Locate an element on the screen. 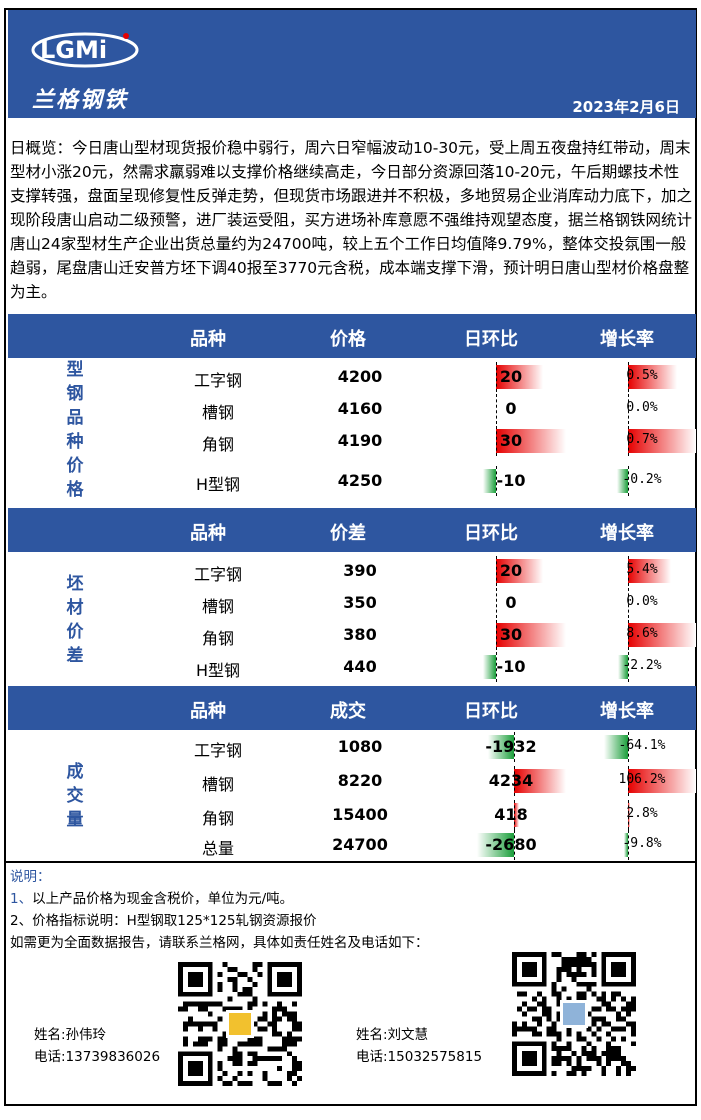  change-label: 30 is located at coordinates (511, 634).